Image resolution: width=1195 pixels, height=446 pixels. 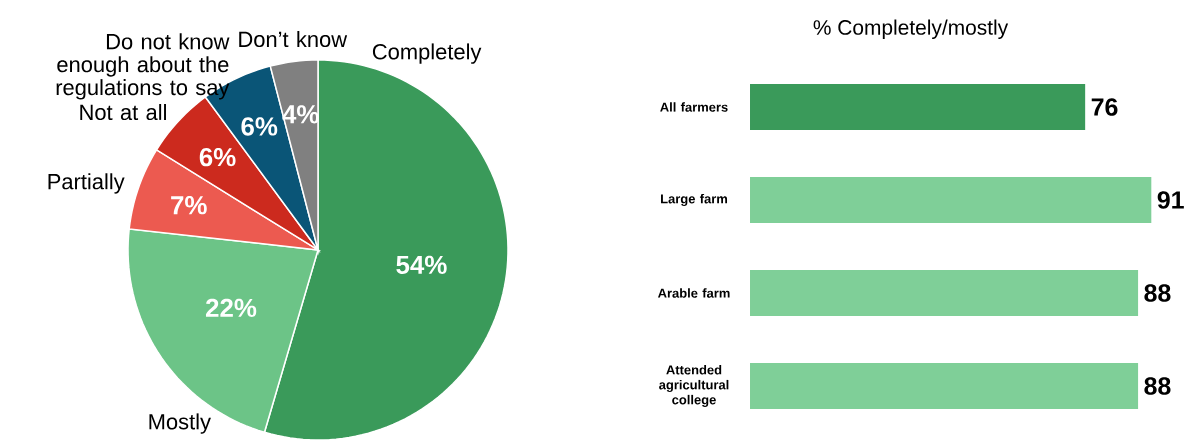 I want to click on chart-title: % Completely/mostly, so click(x=911, y=29).